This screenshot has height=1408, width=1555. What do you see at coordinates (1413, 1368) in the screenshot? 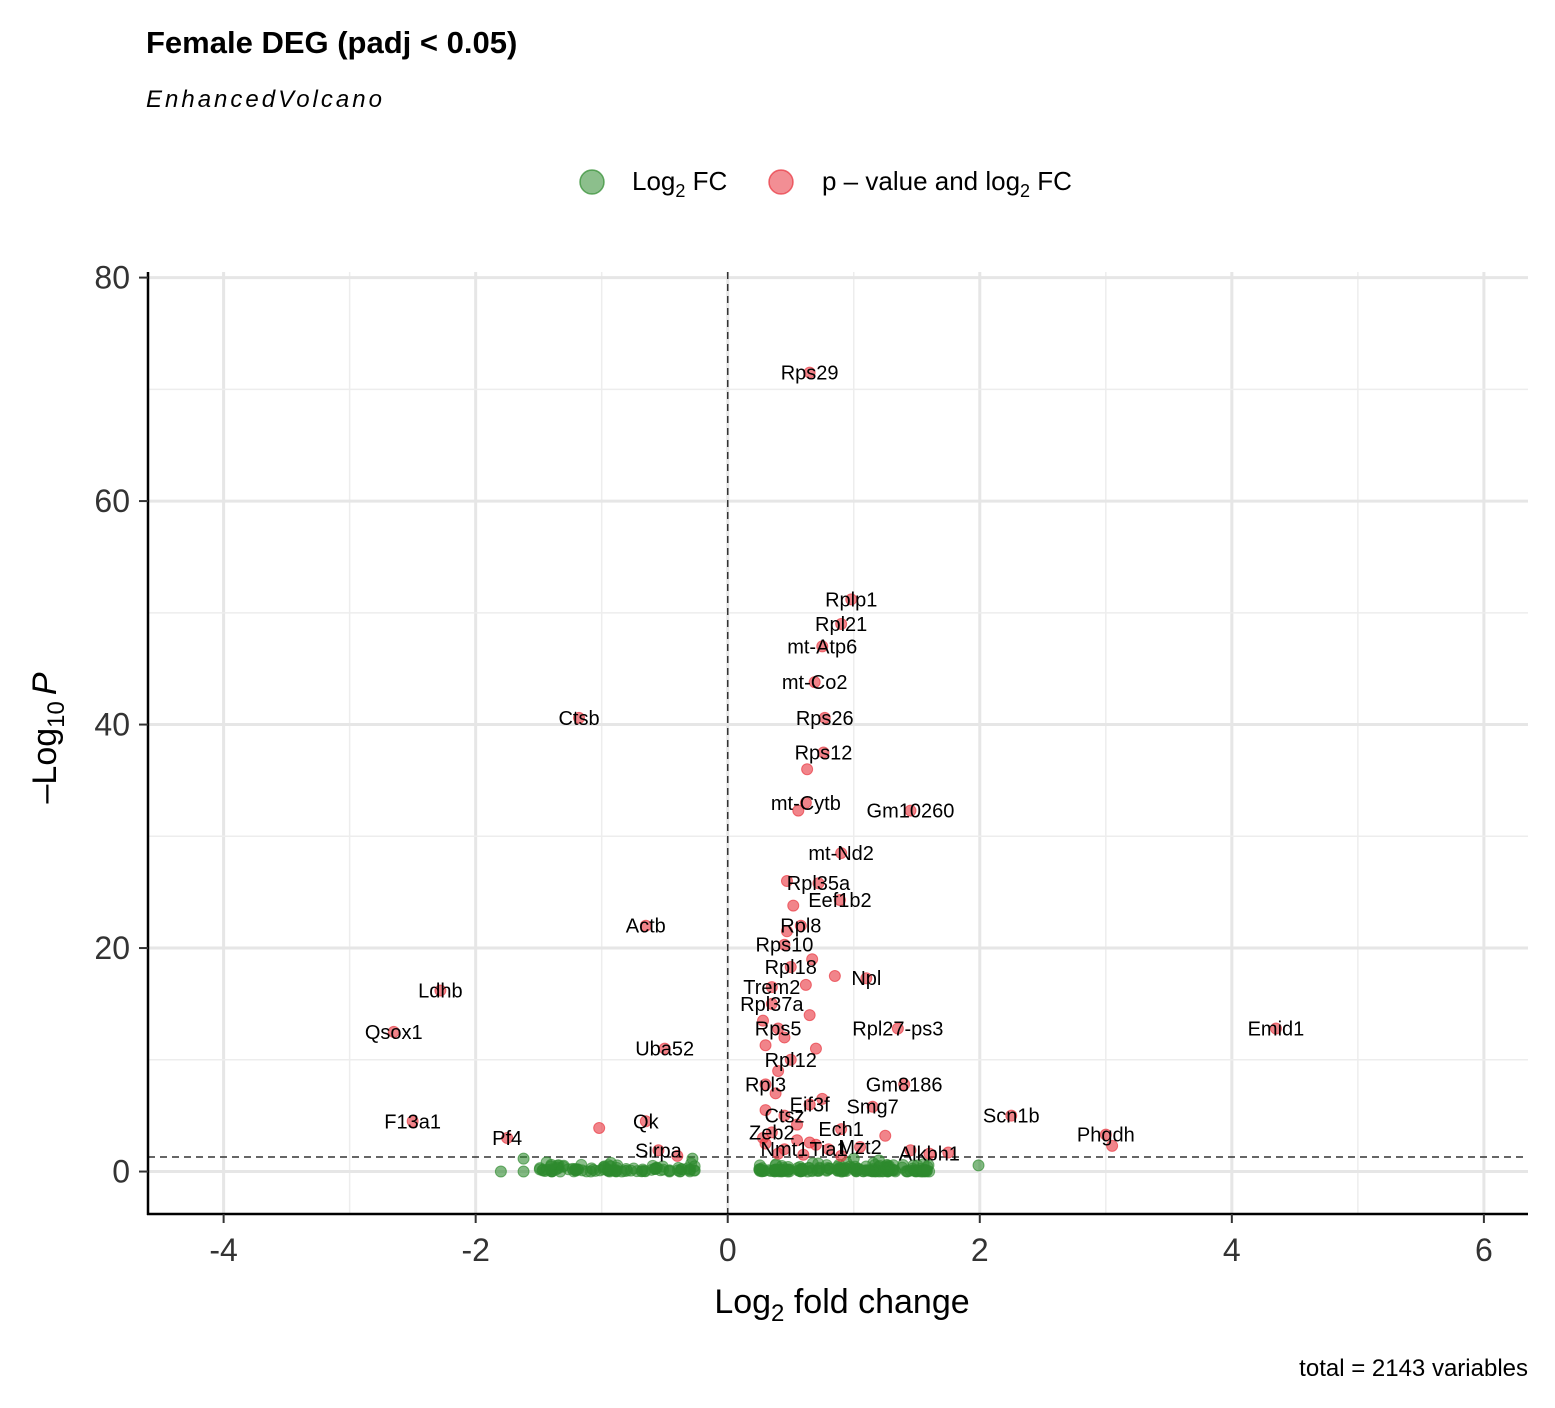
I see `caption: total = 2143 variables` at bounding box center [1413, 1368].